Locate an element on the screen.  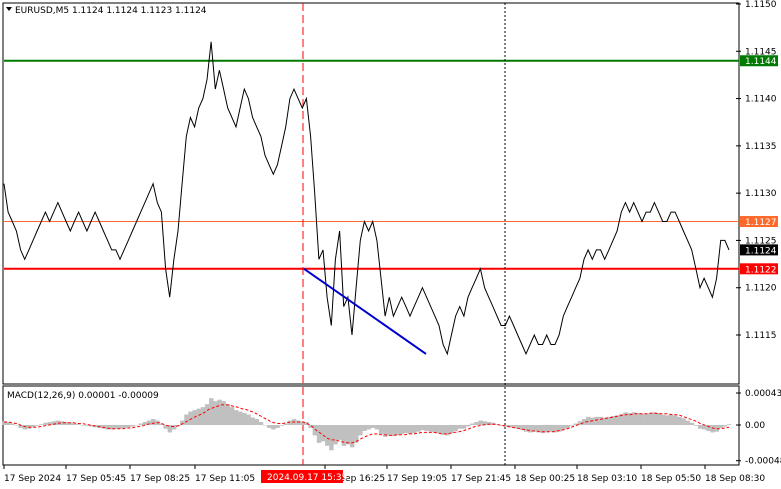
time-tick-label: 17 Sep 16:25 is located at coordinates (355, 479).